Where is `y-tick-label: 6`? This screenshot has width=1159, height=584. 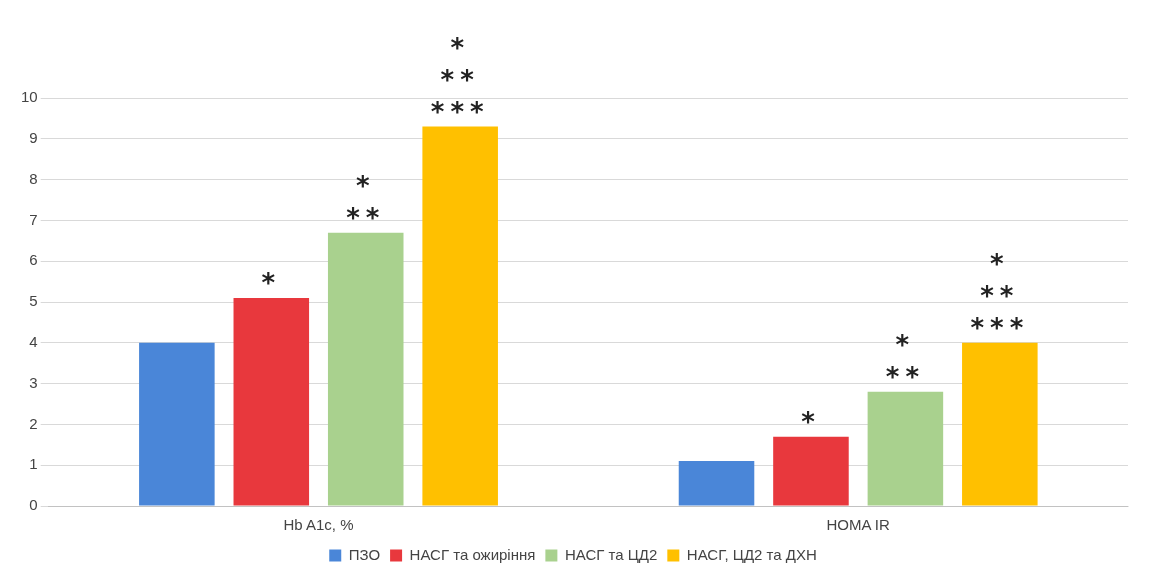
y-tick-label: 6 is located at coordinates (33, 260).